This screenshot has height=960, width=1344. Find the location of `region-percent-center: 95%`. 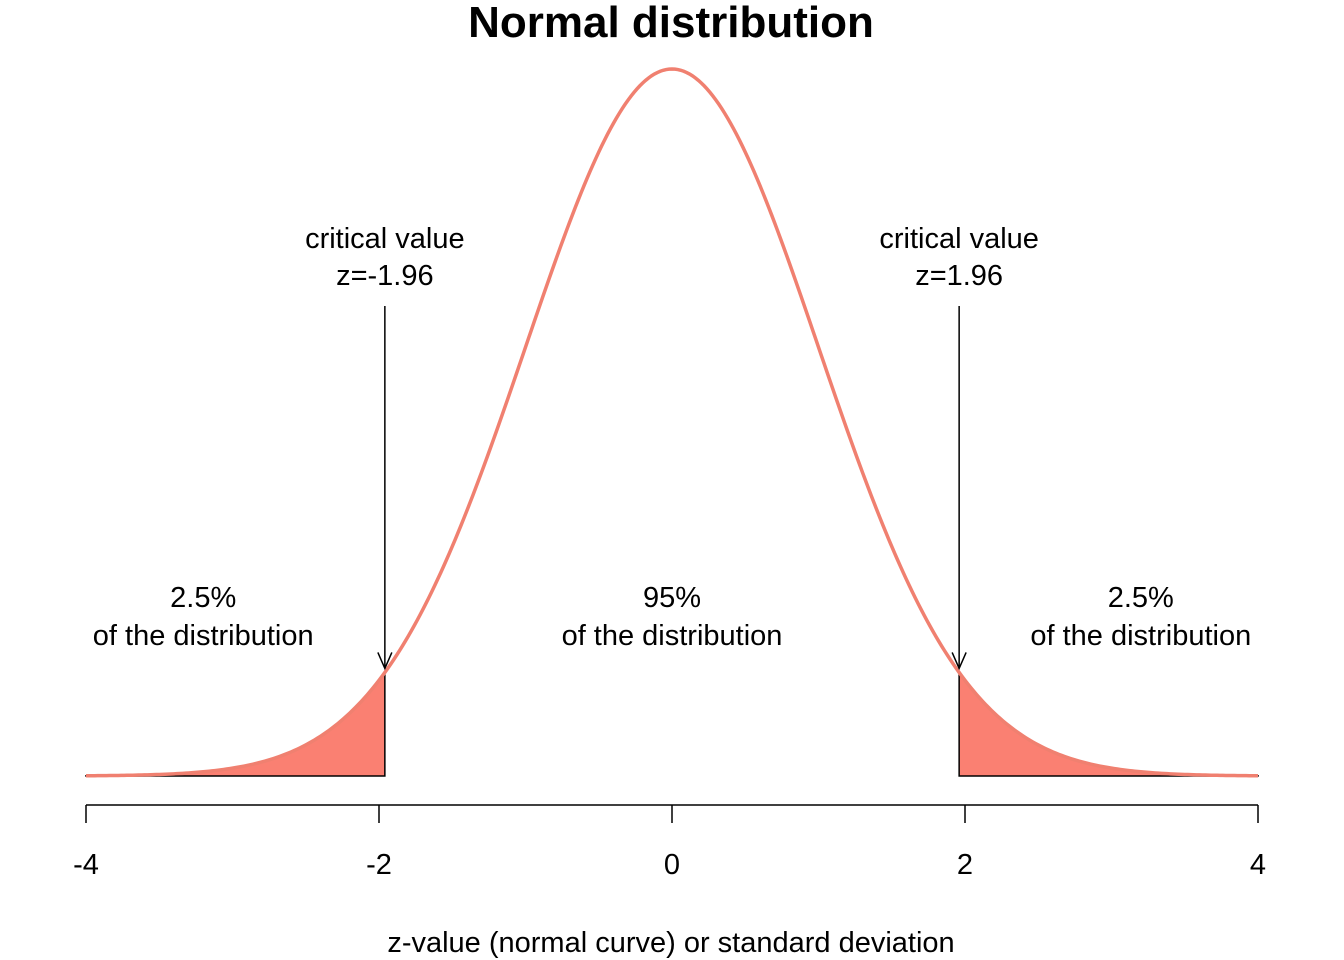

region-percent-center: 95% is located at coordinates (672, 598).